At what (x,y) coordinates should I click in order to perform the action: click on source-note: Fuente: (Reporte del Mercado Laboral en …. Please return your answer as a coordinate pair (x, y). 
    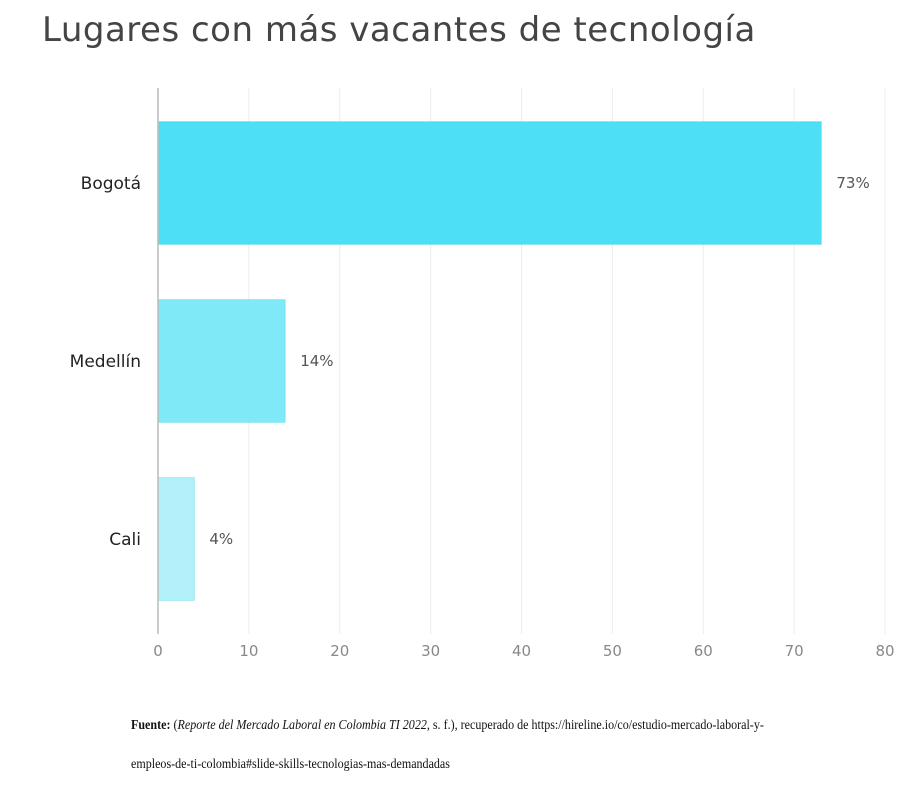
    Looking at the image, I should click on (449, 745).